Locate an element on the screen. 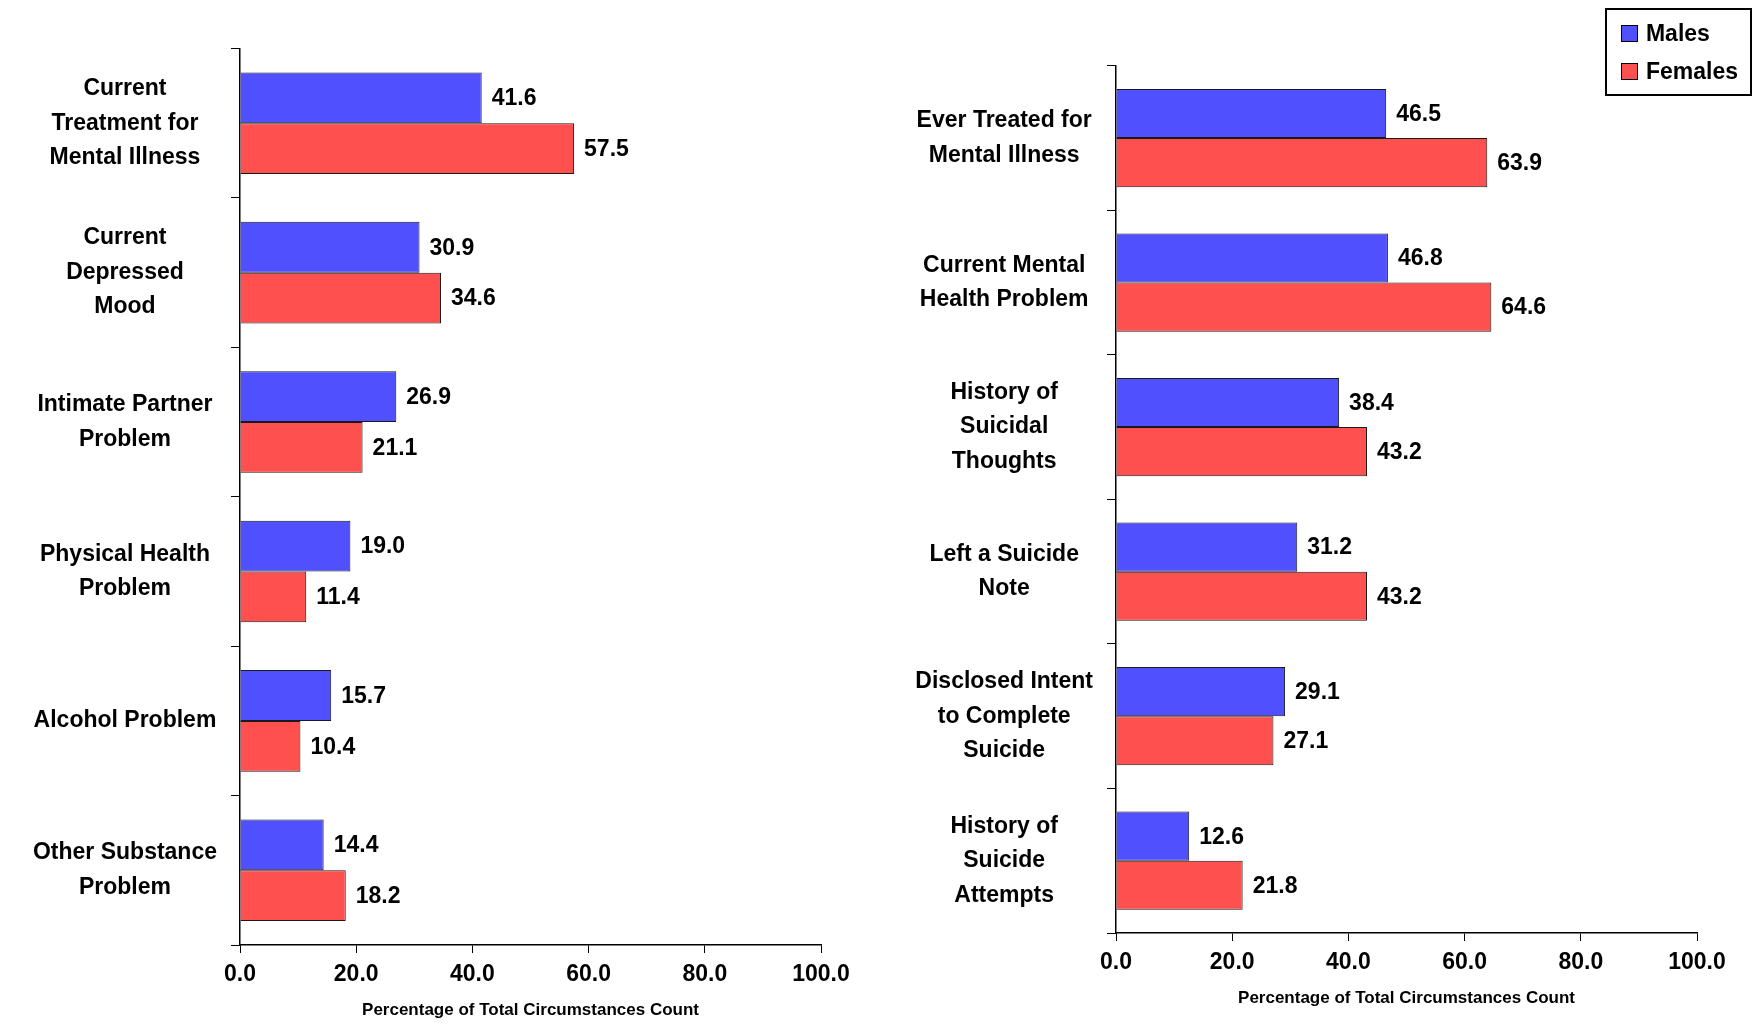 The image size is (1752, 1035). y-tick-label: Alcohol Problem is located at coordinates (125, 719).